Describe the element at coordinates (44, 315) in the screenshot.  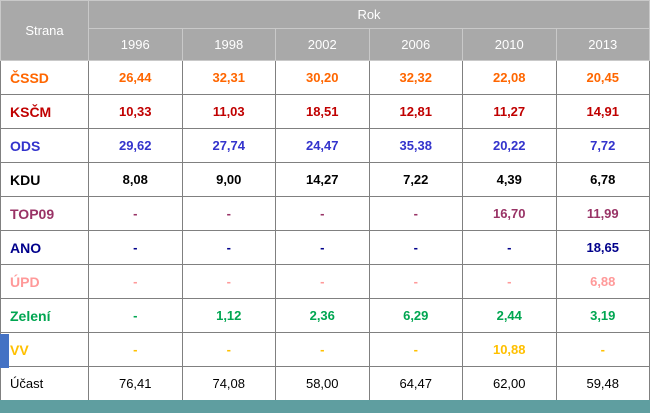
I see `party-name: Zelení` at that location.